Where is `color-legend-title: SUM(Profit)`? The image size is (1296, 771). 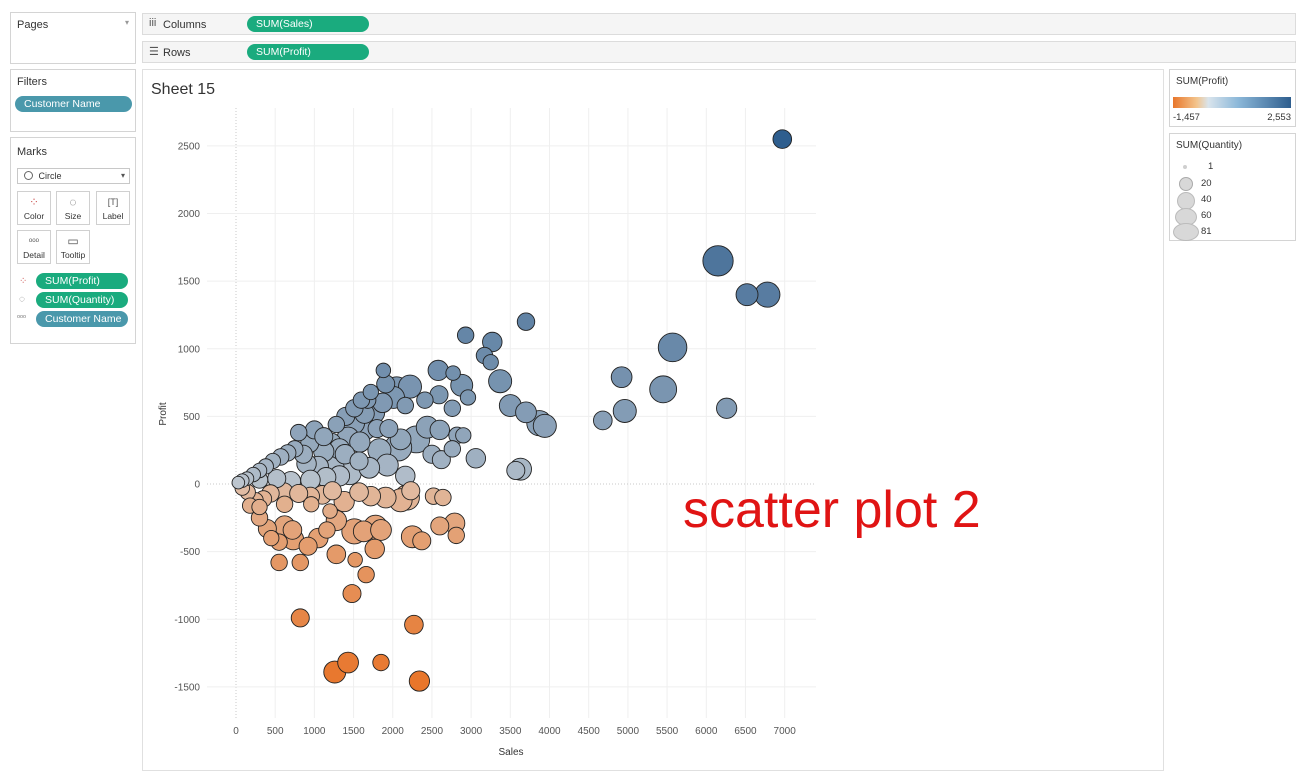 color-legend-title: SUM(Profit) is located at coordinates (1202, 81).